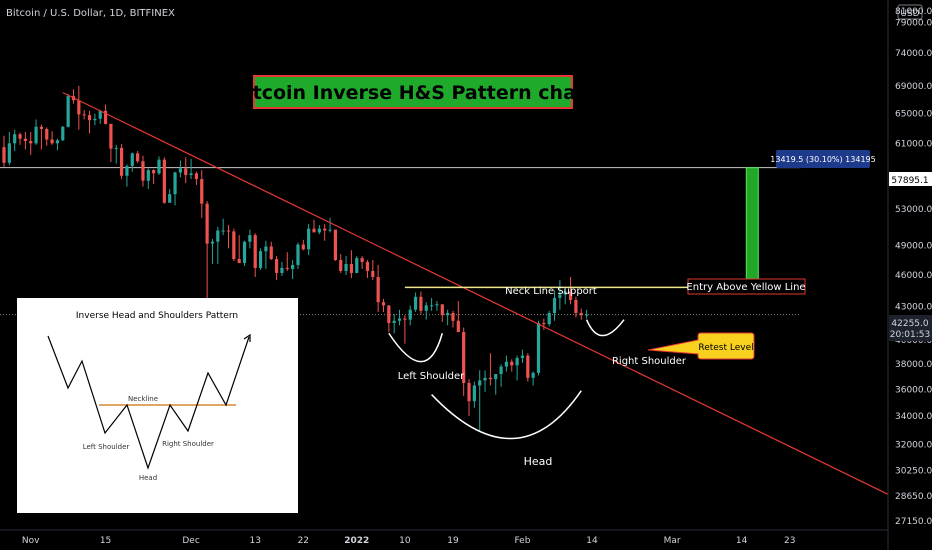  Describe the element at coordinates (913, 522) in the screenshot. I see `y-tick-label: 27150.0` at that location.